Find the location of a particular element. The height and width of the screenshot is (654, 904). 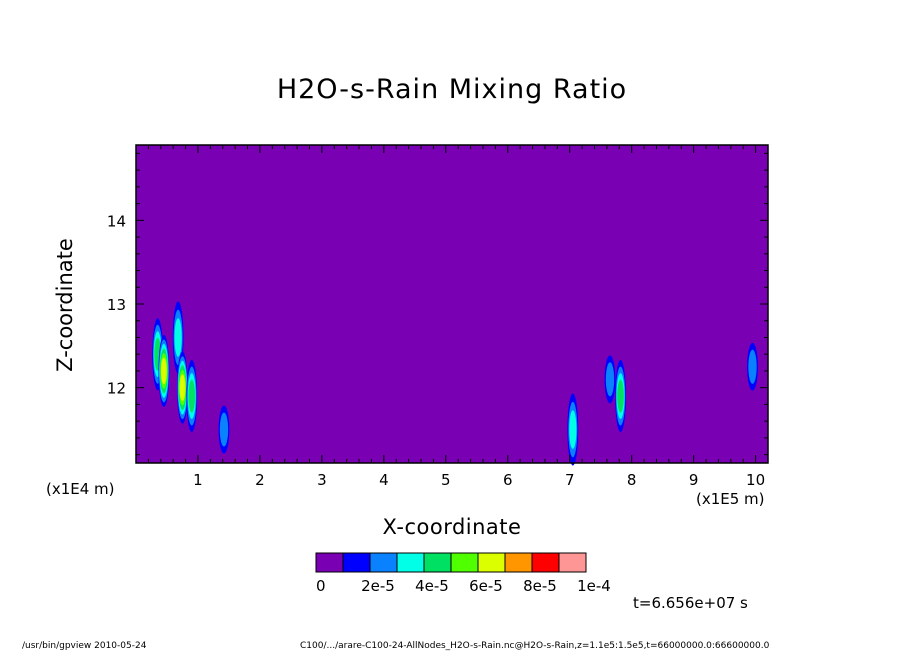

x-axis-label: X-coordinate is located at coordinates (452, 527).